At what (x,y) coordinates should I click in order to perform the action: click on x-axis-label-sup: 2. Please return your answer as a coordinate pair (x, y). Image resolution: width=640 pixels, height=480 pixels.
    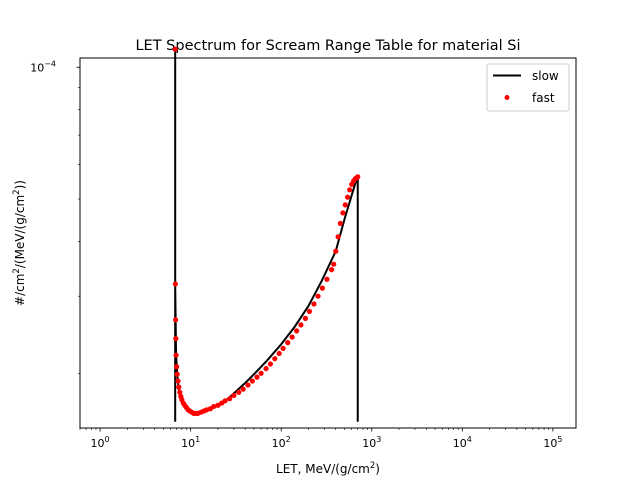
    Looking at the image, I should click on (372, 466).